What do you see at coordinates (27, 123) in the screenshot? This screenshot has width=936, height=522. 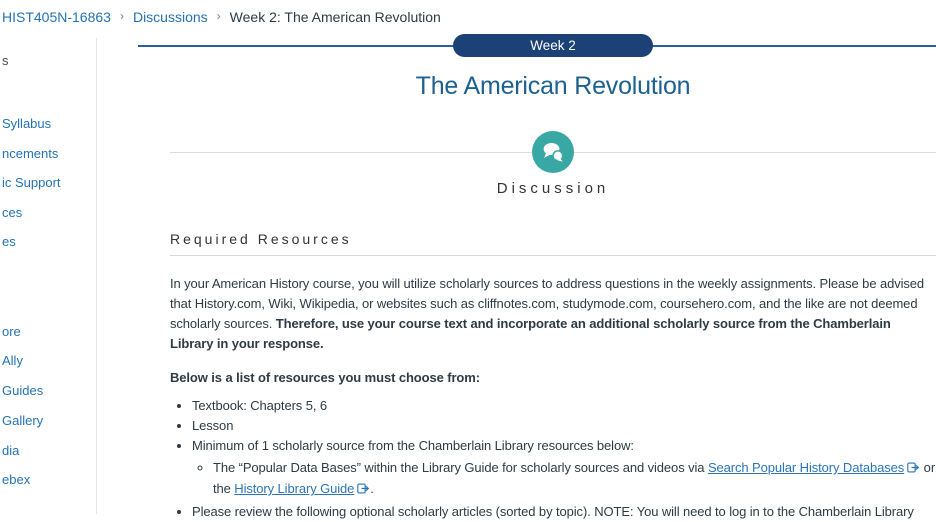 I see `sidebar-item-syllabus: Syllabus` at bounding box center [27, 123].